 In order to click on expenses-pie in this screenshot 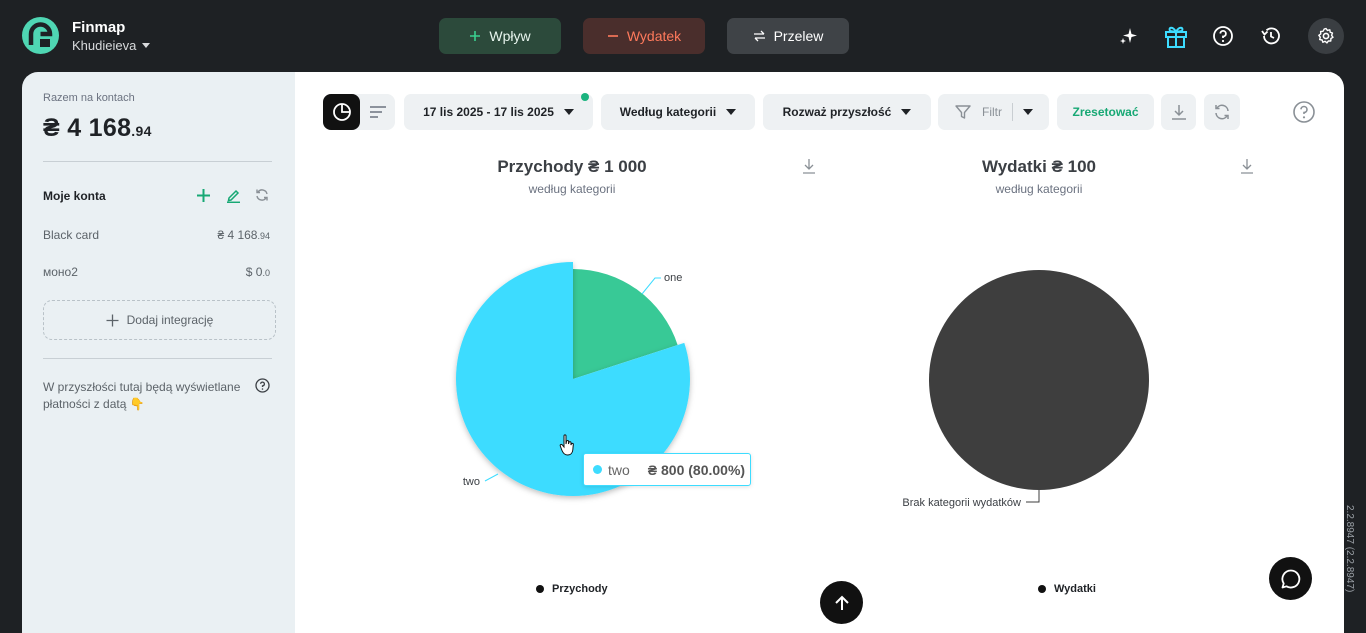, I will do `click(1039, 380)`.